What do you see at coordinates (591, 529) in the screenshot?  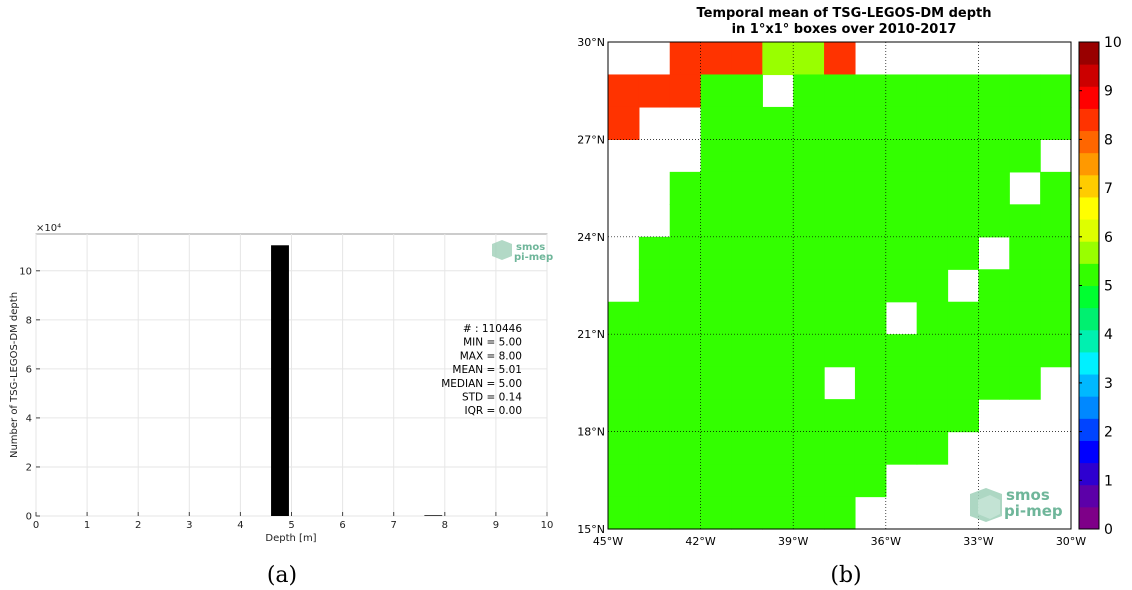 I see `map-lat-tick-label: 15°N` at bounding box center [591, 529].